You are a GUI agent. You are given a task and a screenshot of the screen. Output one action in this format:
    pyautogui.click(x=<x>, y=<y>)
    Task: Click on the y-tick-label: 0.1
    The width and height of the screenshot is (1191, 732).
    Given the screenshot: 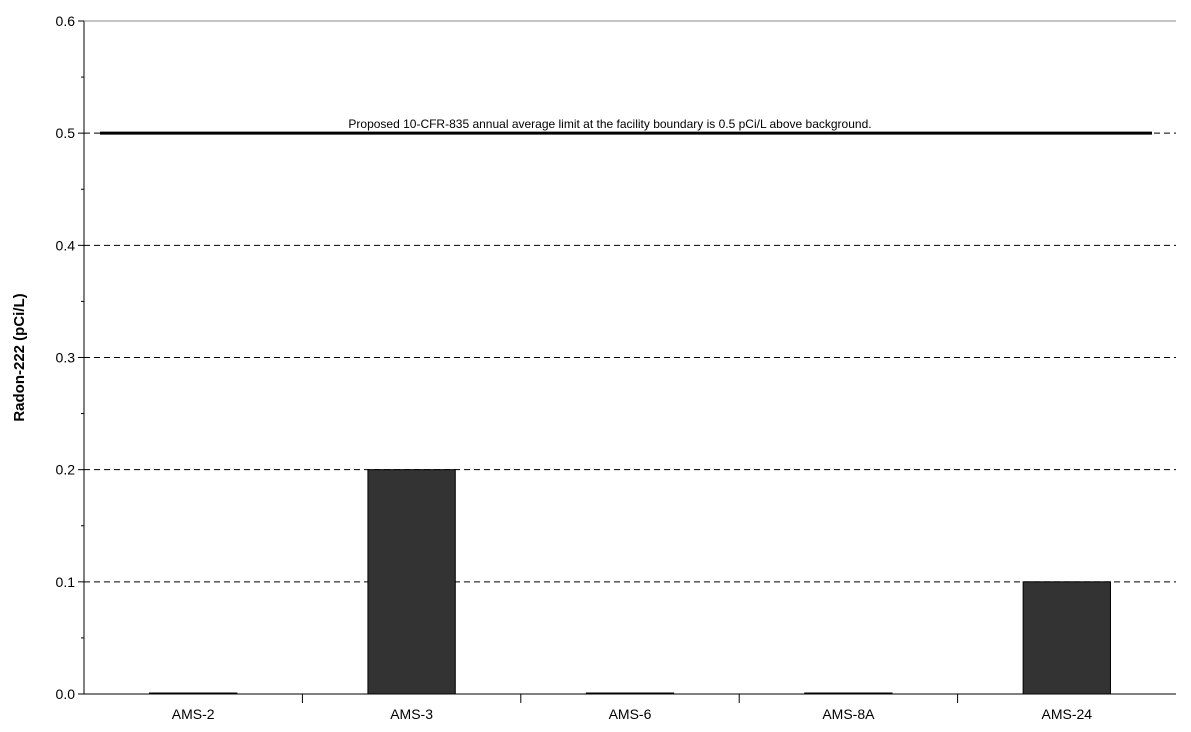 What is the action you would take?
    pyautogui.click(x=66, y=582)
    